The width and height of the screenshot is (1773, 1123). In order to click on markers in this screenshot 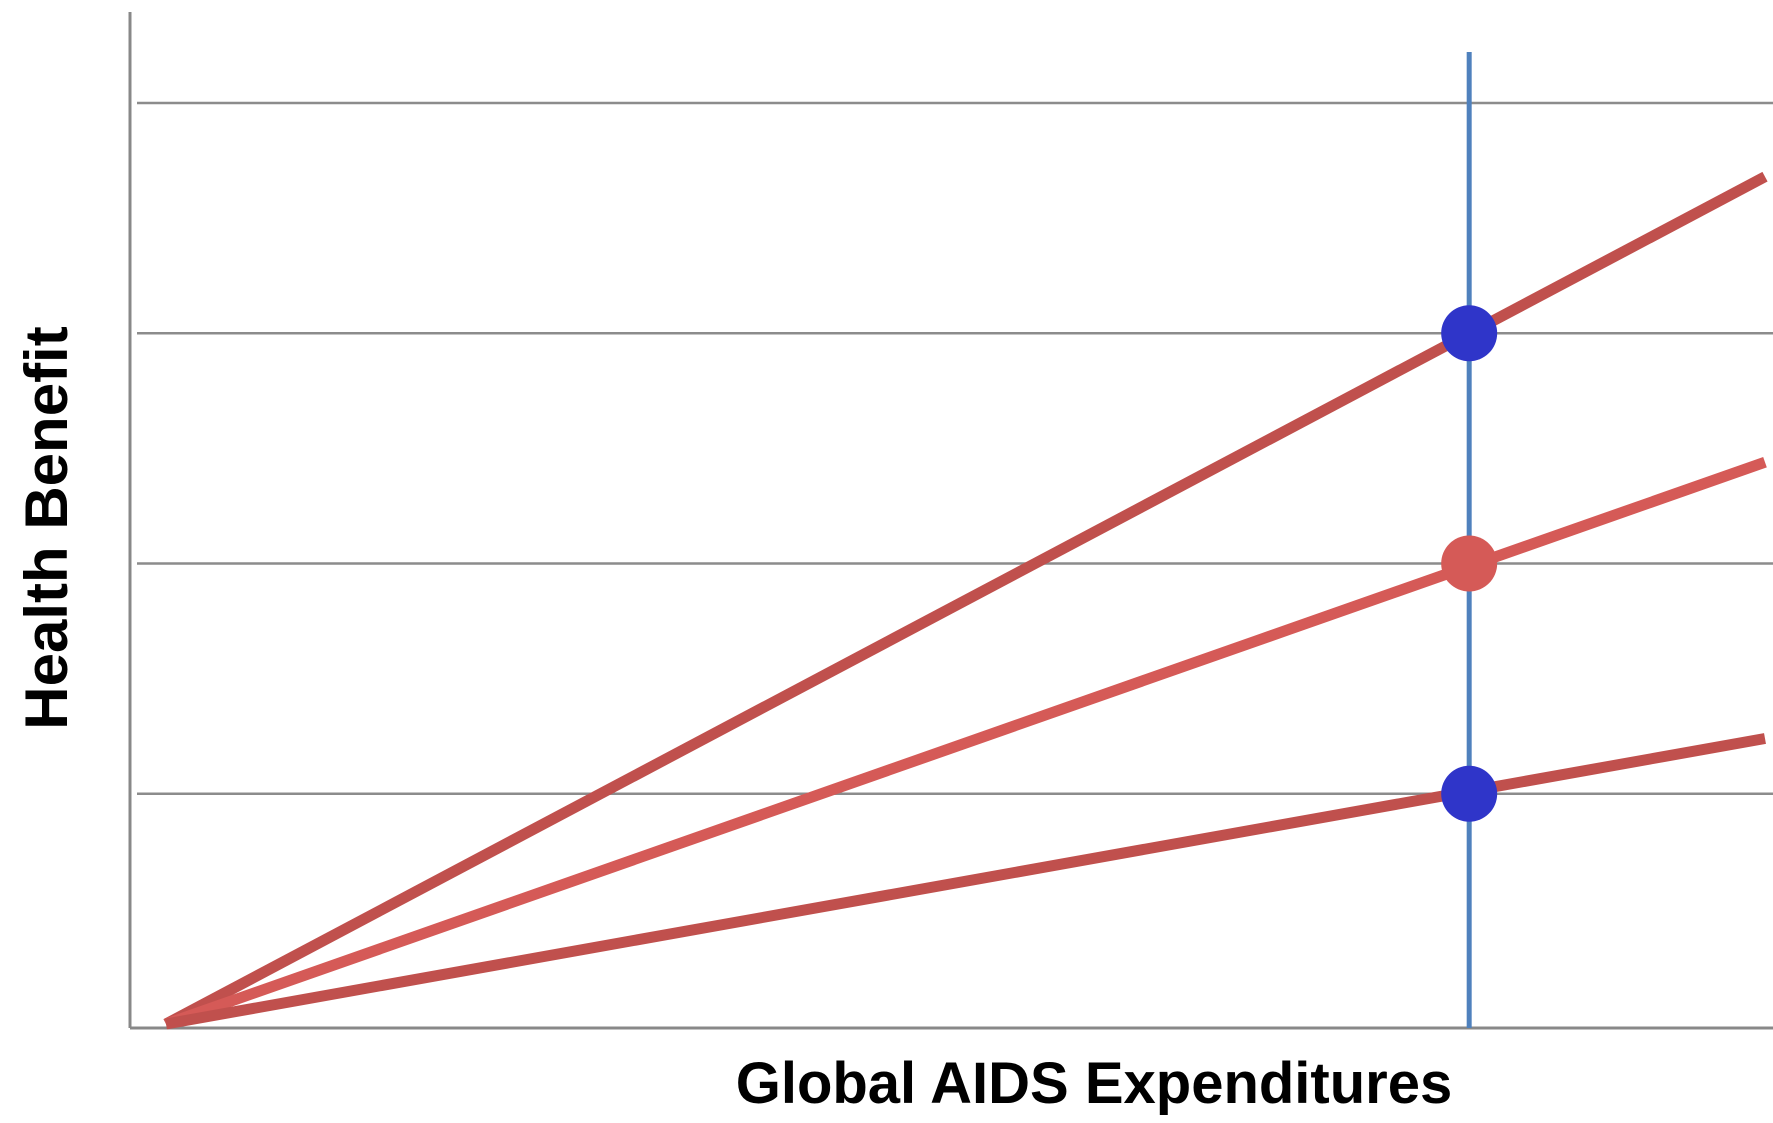, I will do `click(1469, 563)`.